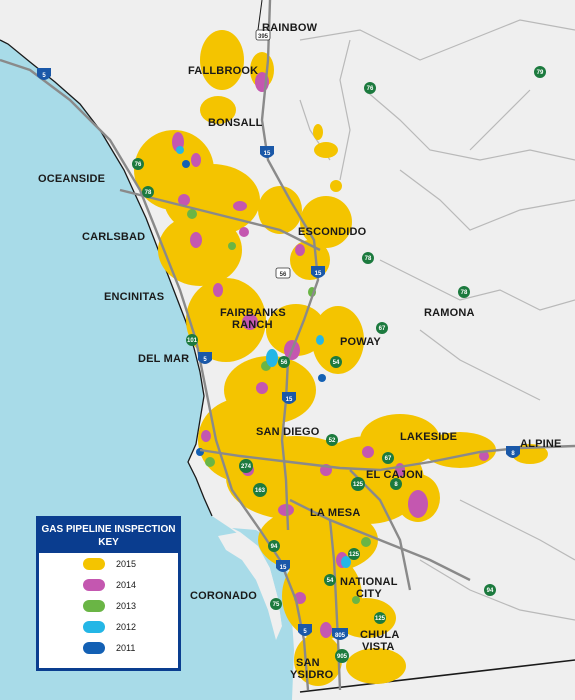  What do you see at coordinates (108, 605) in the screenshot?
I see `legend-row-2013: 2013` at bounding box center [108, 605].